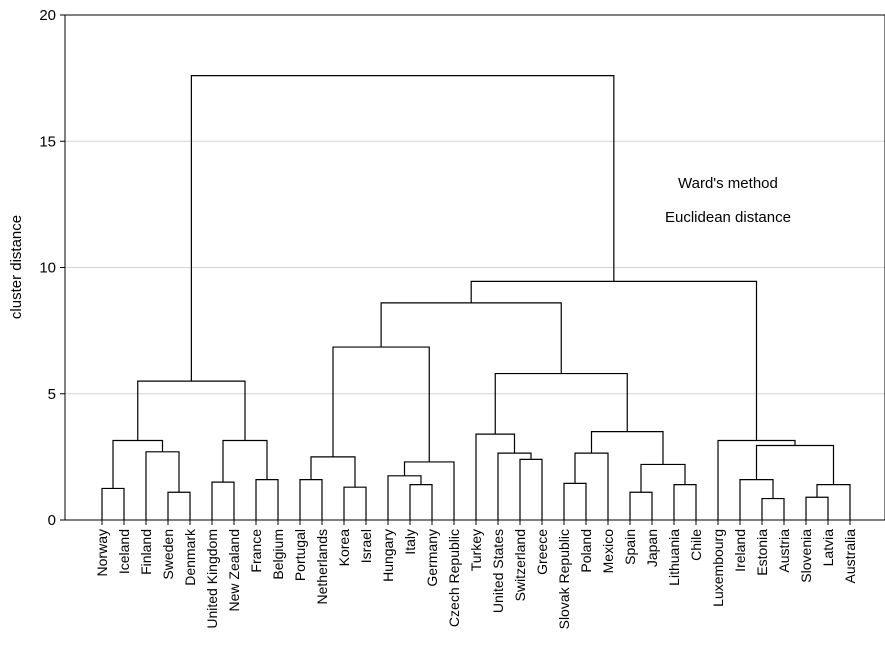  I want to click on leaf-label: Greece, so click(542, 552).